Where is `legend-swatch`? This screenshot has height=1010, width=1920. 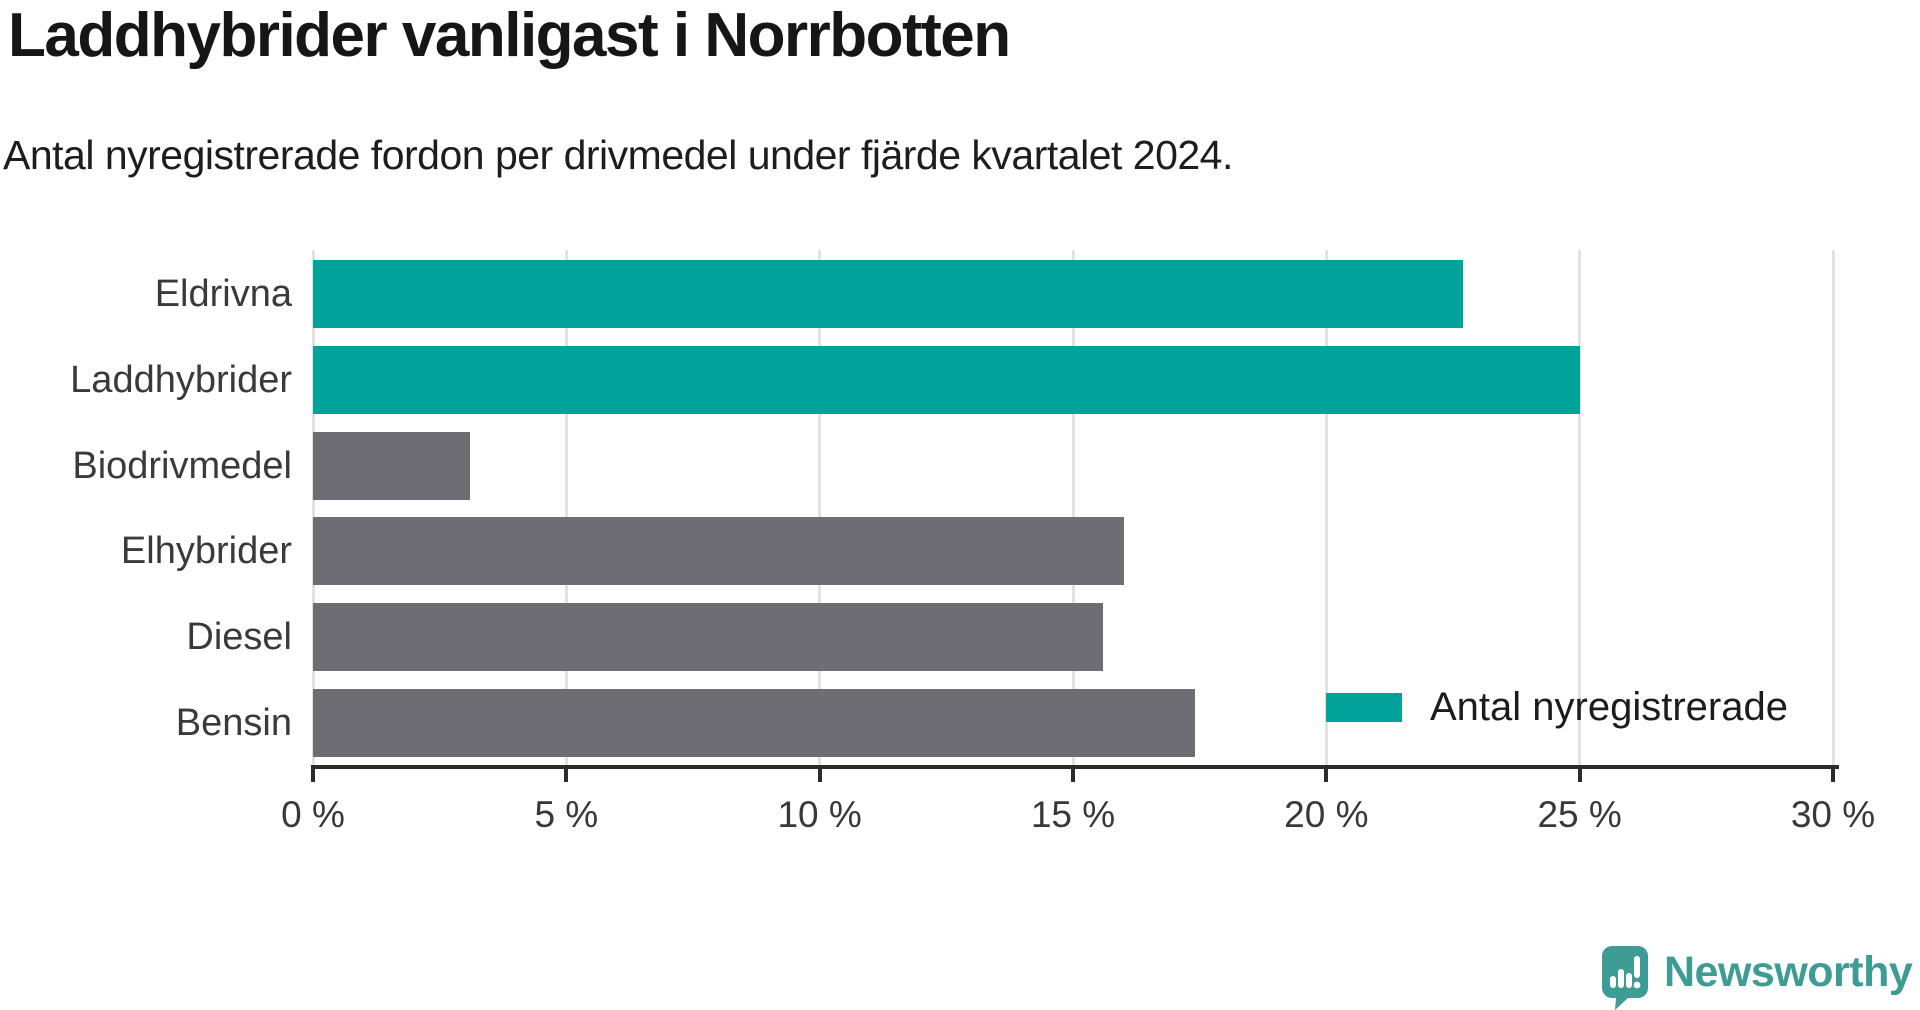
legend-swatch is located at coordinates (1364, 707).